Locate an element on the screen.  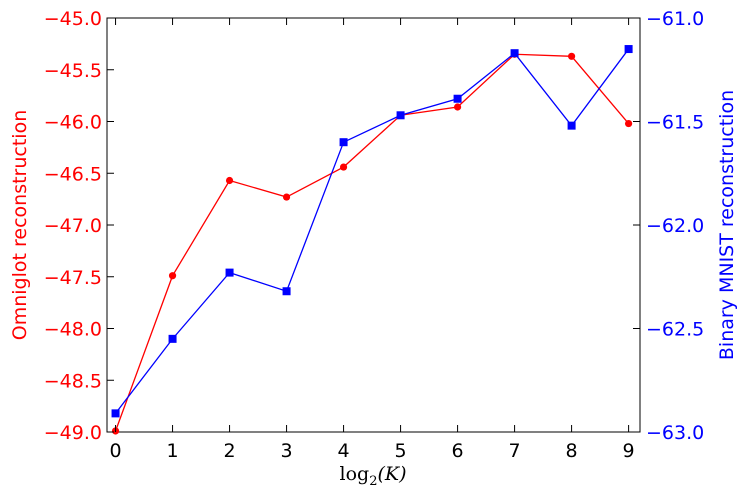
y-axis-right-label: Binary MNIST reconstruction is located at coordinates (727, 225).